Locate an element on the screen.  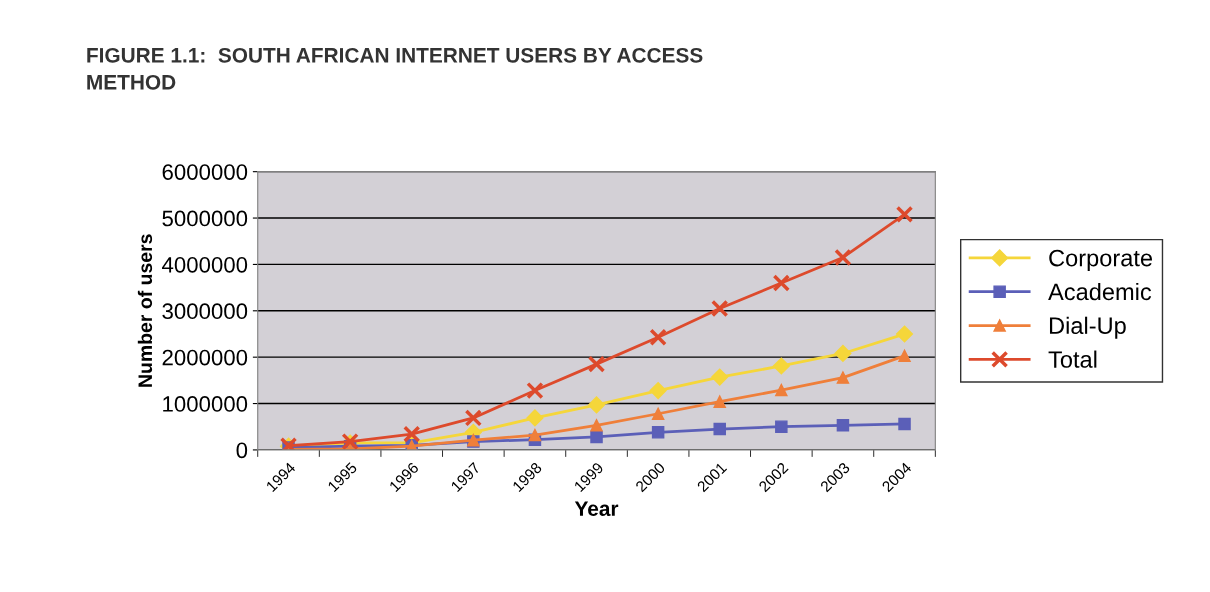
legend-label: Total is located at coordinates (1072, 359).